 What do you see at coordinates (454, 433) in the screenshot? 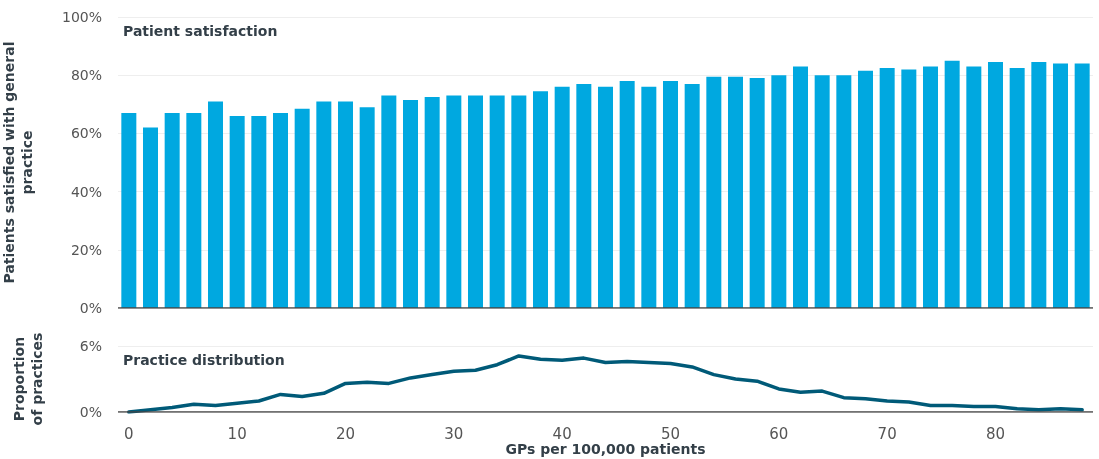
I see `x-tick-label: 30` at bounding box center [454, 433].